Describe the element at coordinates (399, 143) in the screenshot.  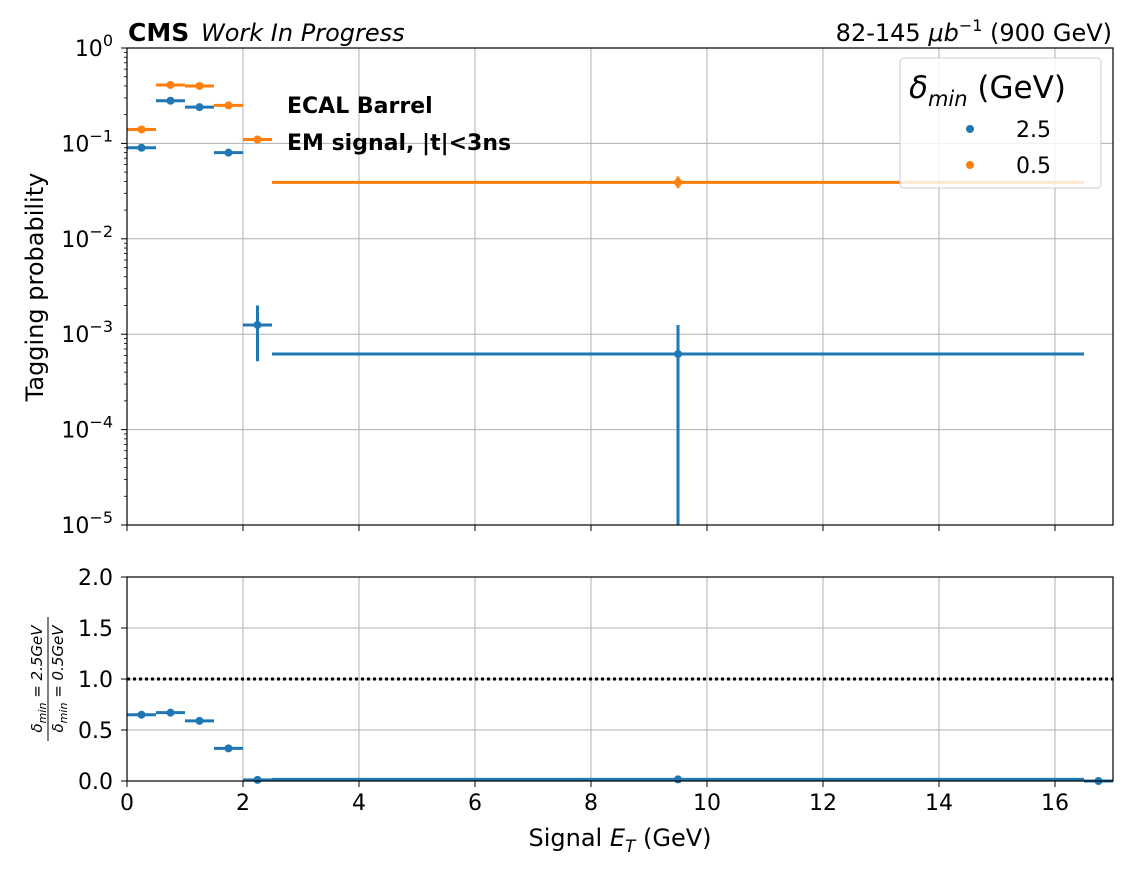
I see `annotation-selection: EM signal, |t|<3ns` at that location.